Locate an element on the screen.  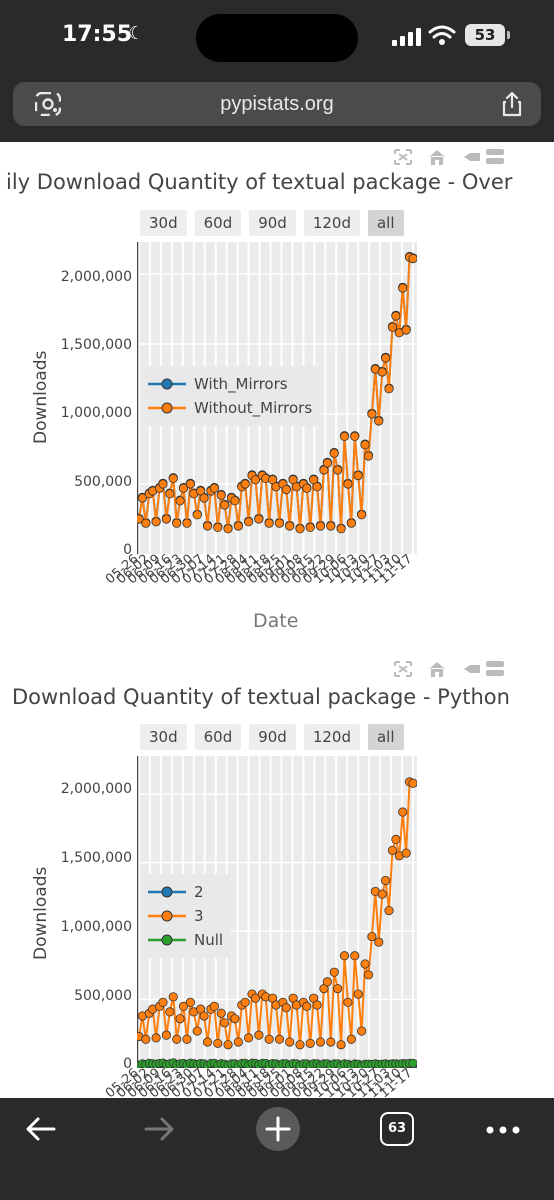
range-60d-button: 60d is located at coordinates (218, 223).